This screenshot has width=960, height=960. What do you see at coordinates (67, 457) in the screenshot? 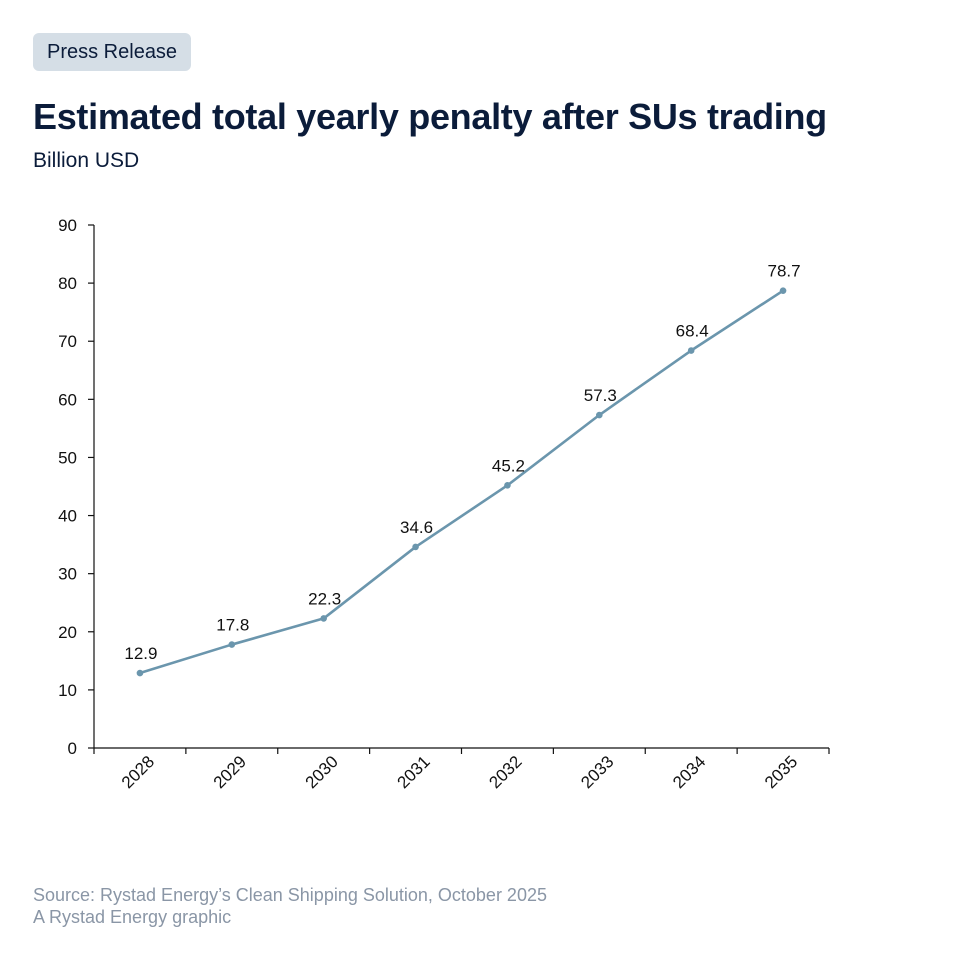
I see `y-tick-label: 50` at bounding box center [67, 457].